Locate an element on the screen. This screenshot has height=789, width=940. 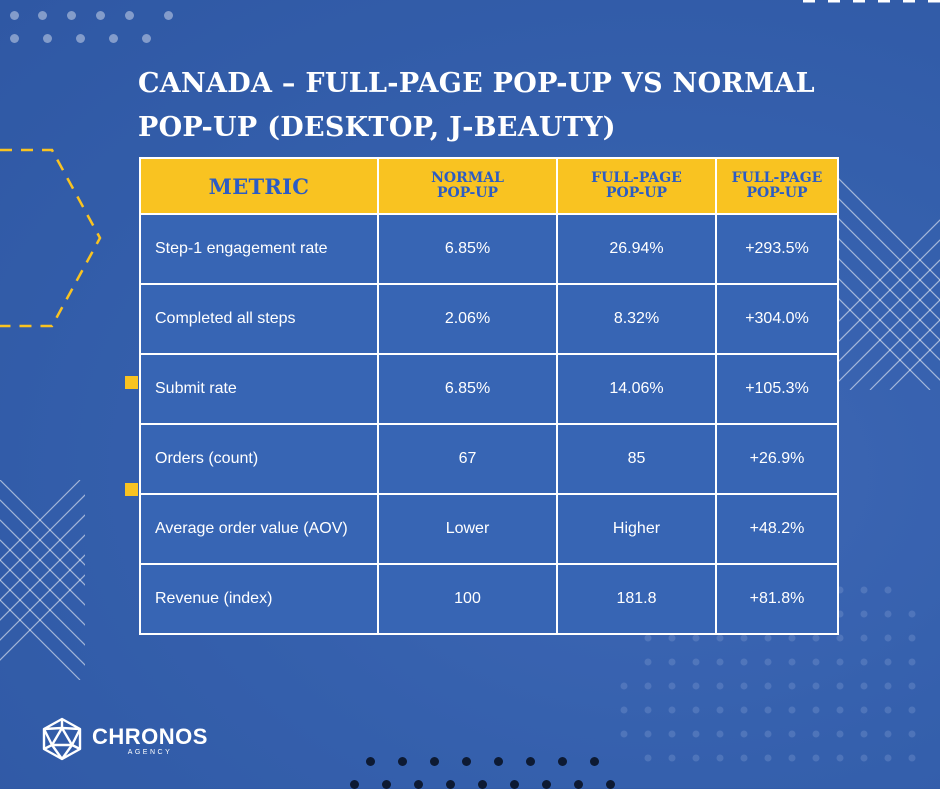
icosahedron-icon is located at coordinates (62, 741).